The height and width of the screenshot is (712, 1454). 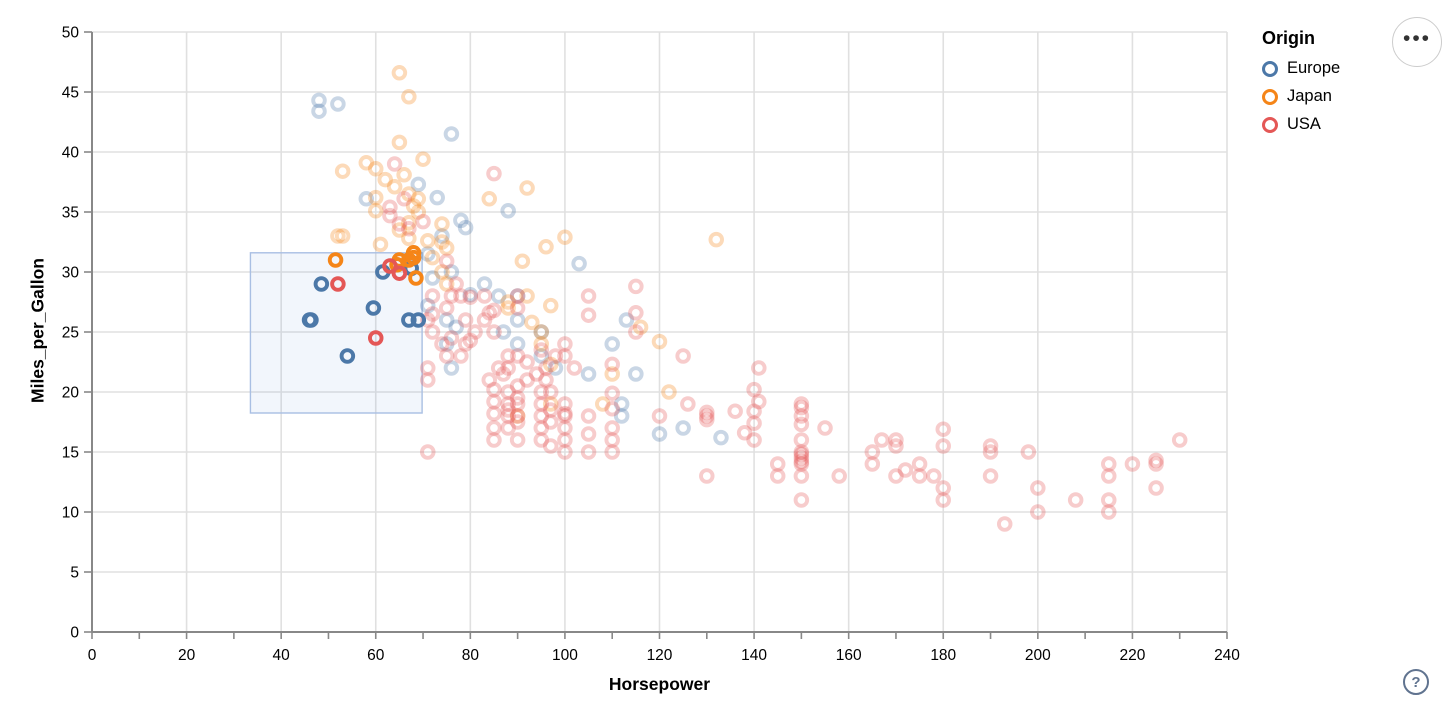 What do you see at coordinates (1270, 96) in the screenshot?
I see `legend-swatch-icon` at bounding box center [1270, 96].